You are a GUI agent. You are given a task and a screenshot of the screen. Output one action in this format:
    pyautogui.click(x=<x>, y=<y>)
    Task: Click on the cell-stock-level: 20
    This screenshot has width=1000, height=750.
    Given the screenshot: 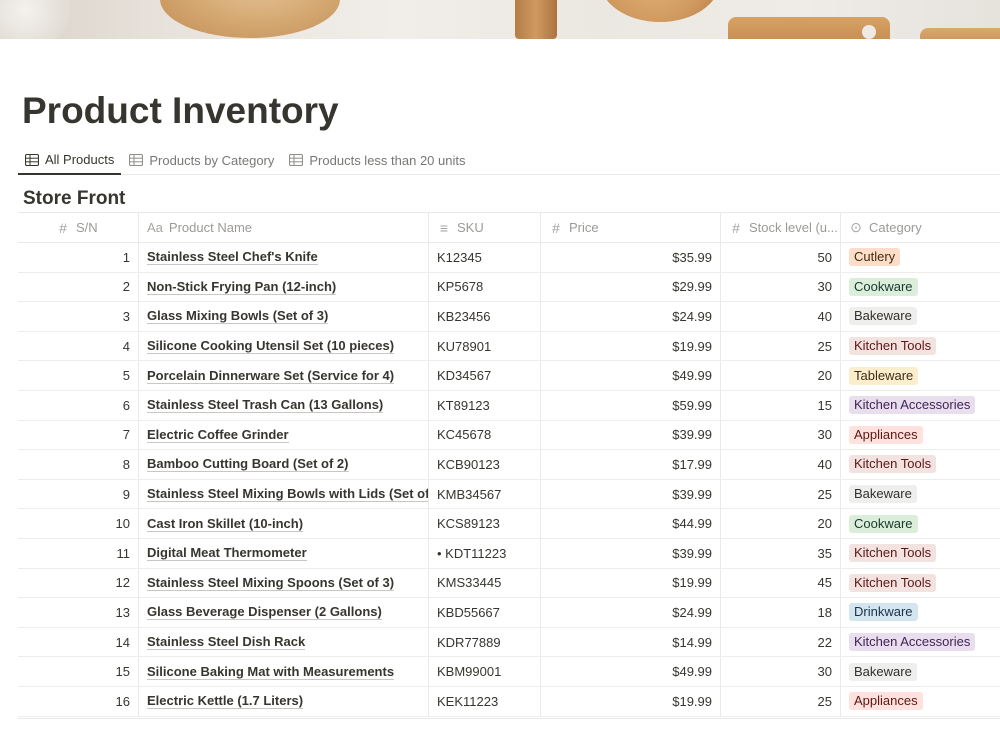 What is the action you would take?
    pyautogui.click(x=780, y=523)
    